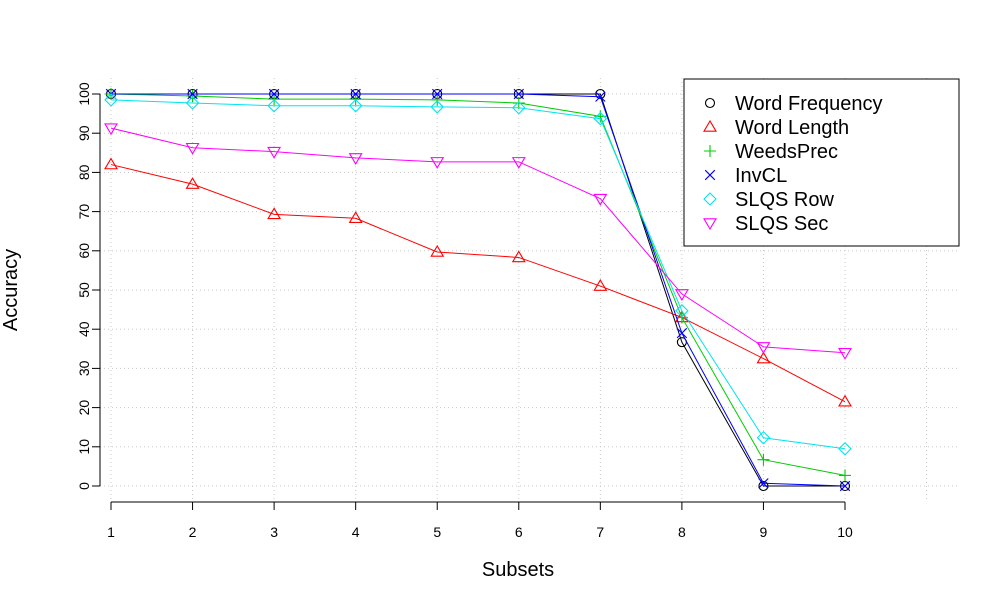 This screenshot has height=600, width=1000. I want to click on x-tick-label: 5, so click(437, 532).